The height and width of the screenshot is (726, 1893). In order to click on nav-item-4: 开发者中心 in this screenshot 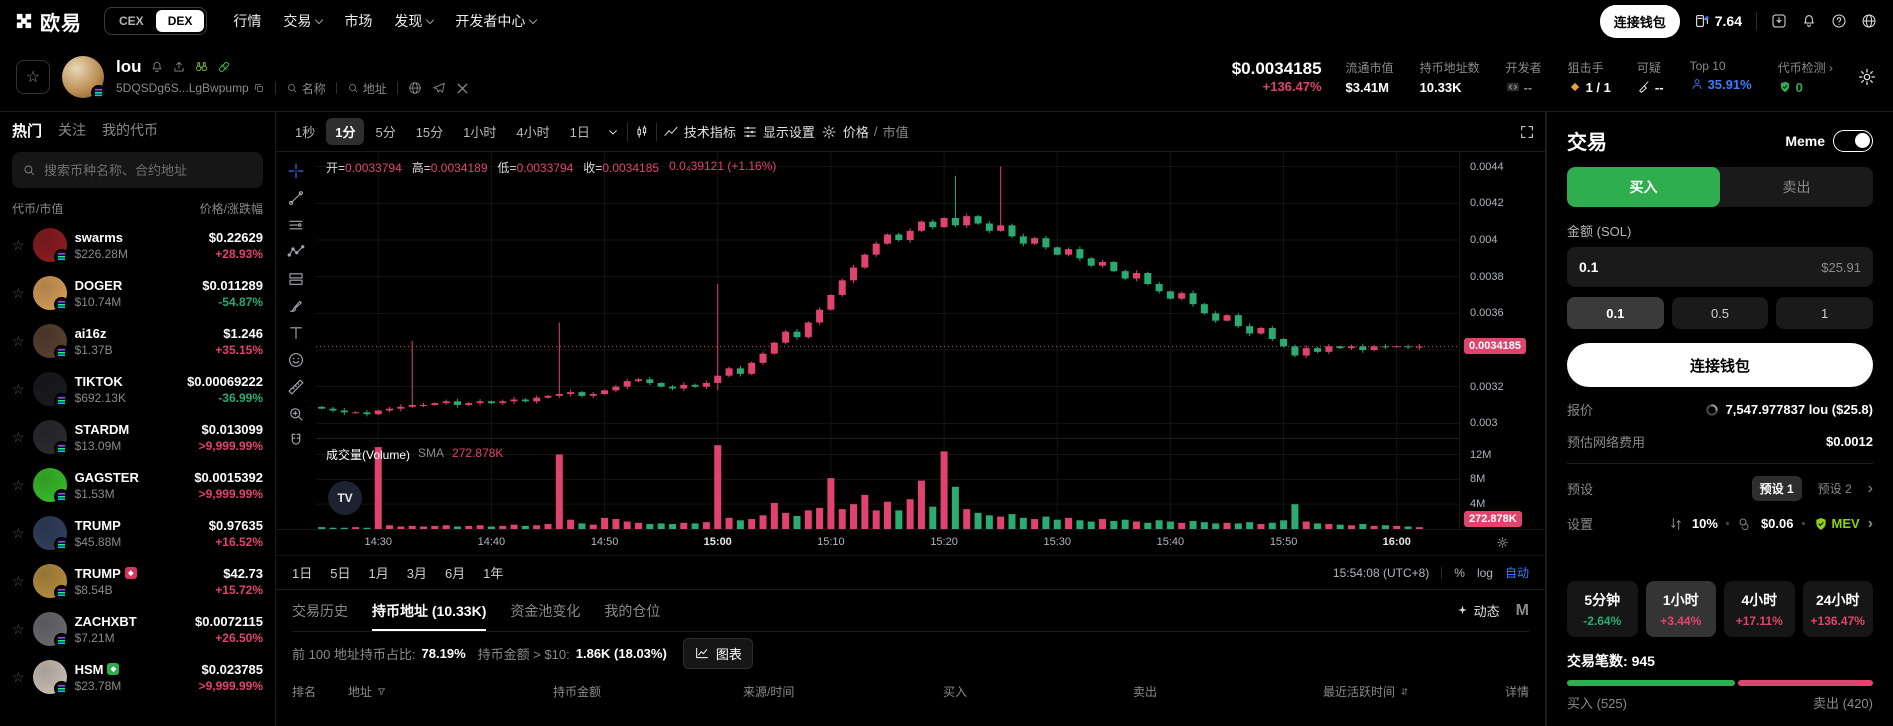, I will do `click(496, 21)`.